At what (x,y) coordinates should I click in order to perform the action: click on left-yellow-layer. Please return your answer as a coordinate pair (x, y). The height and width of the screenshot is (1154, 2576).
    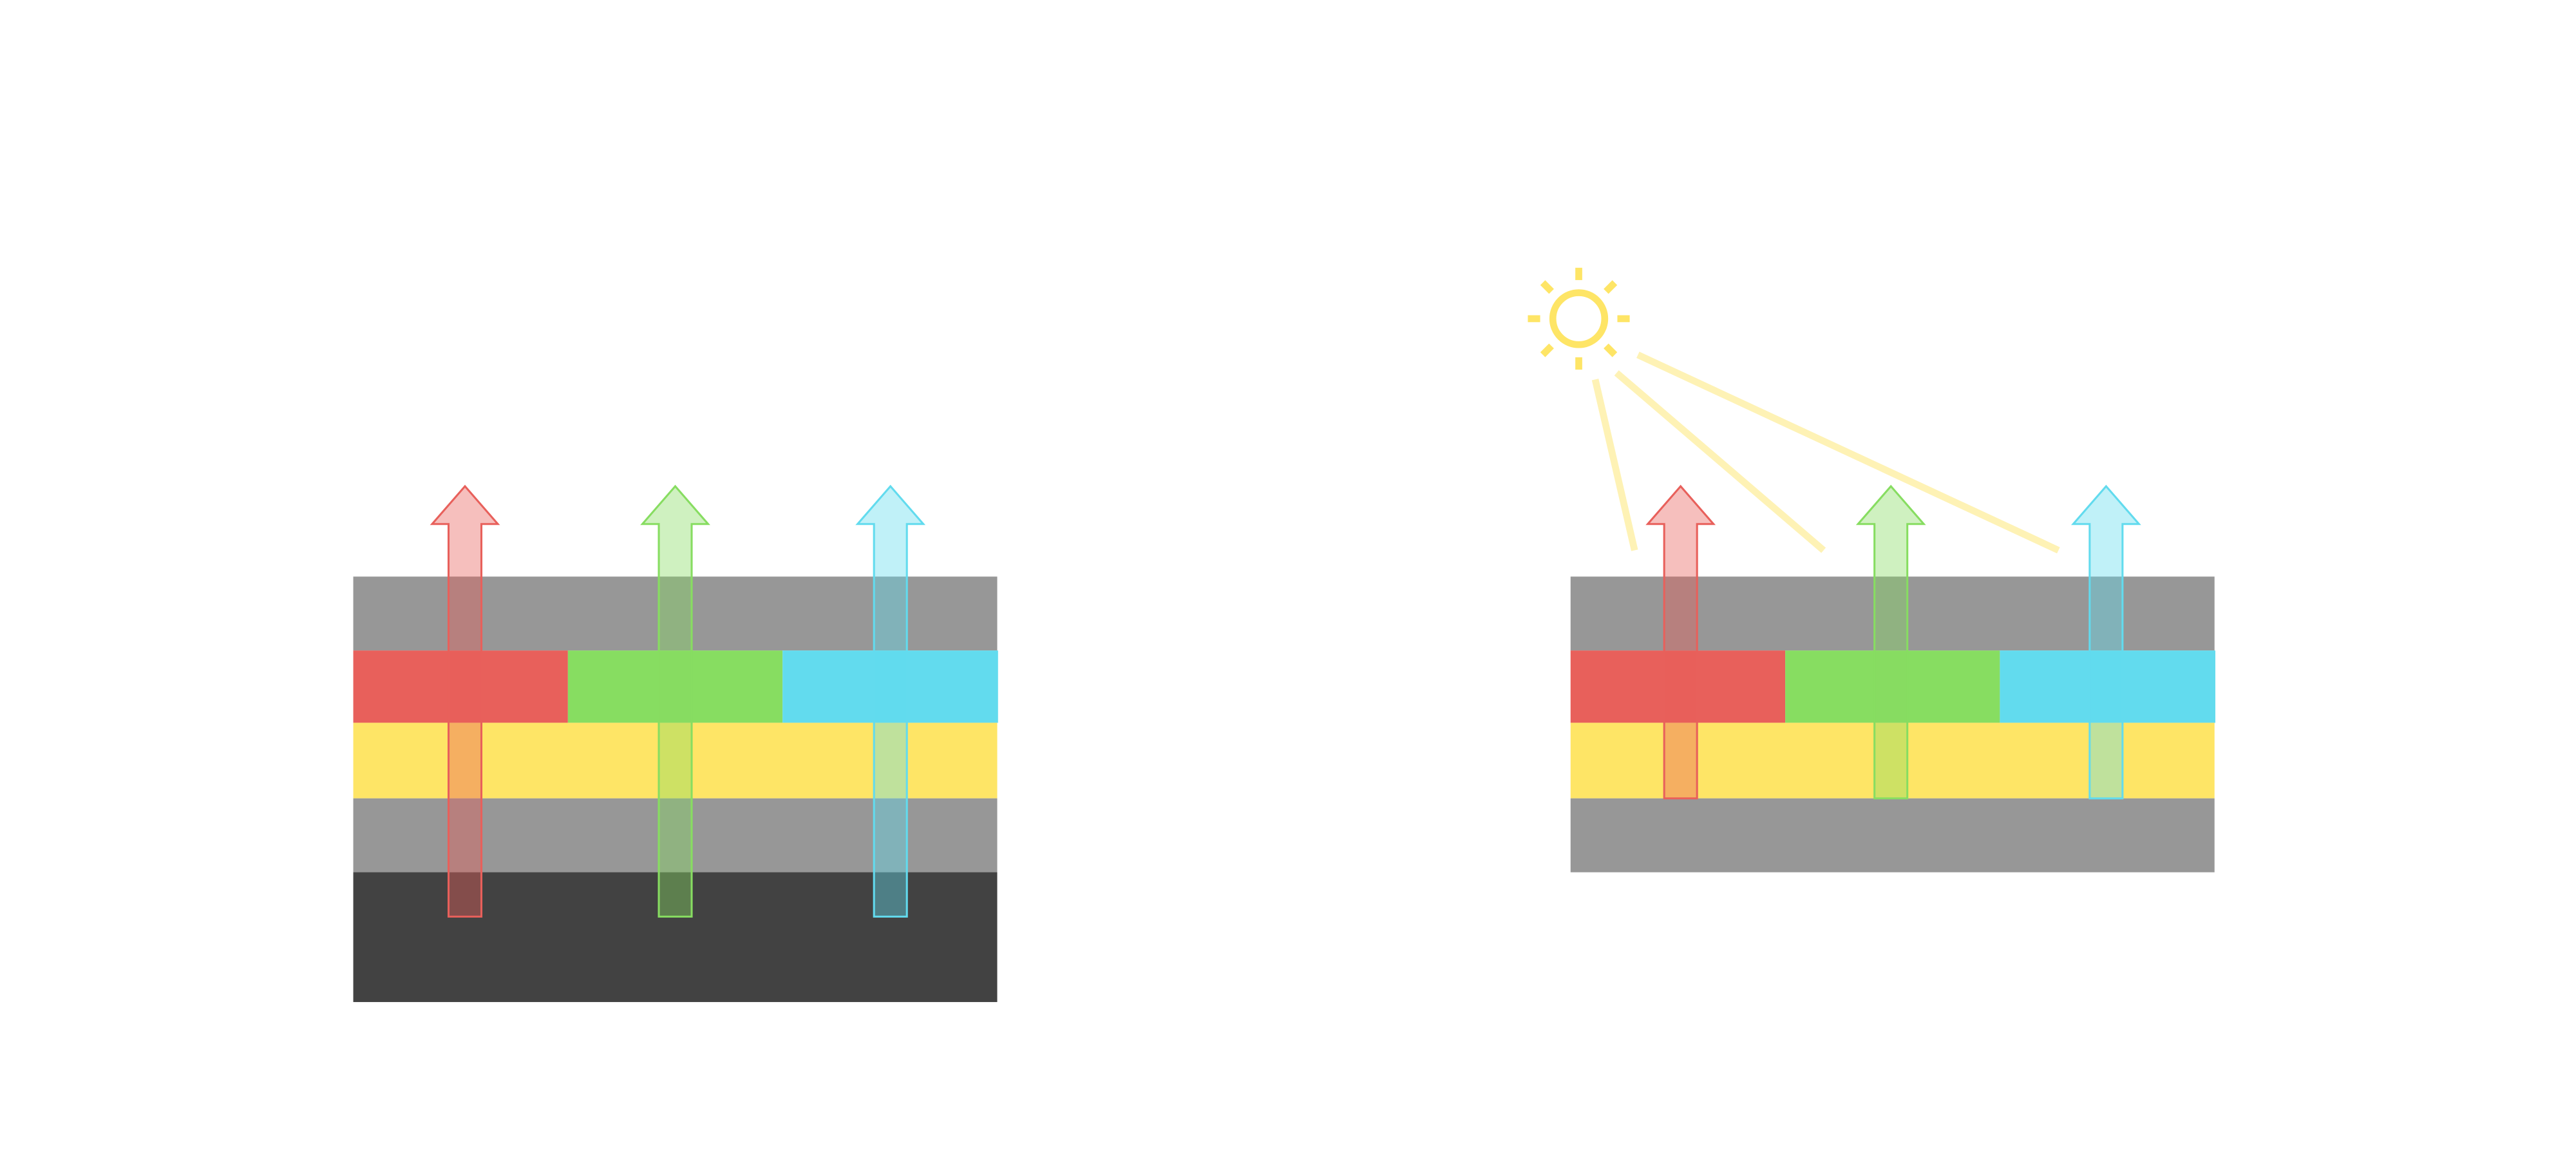
    Looking at the image, I should click on (676, 761).